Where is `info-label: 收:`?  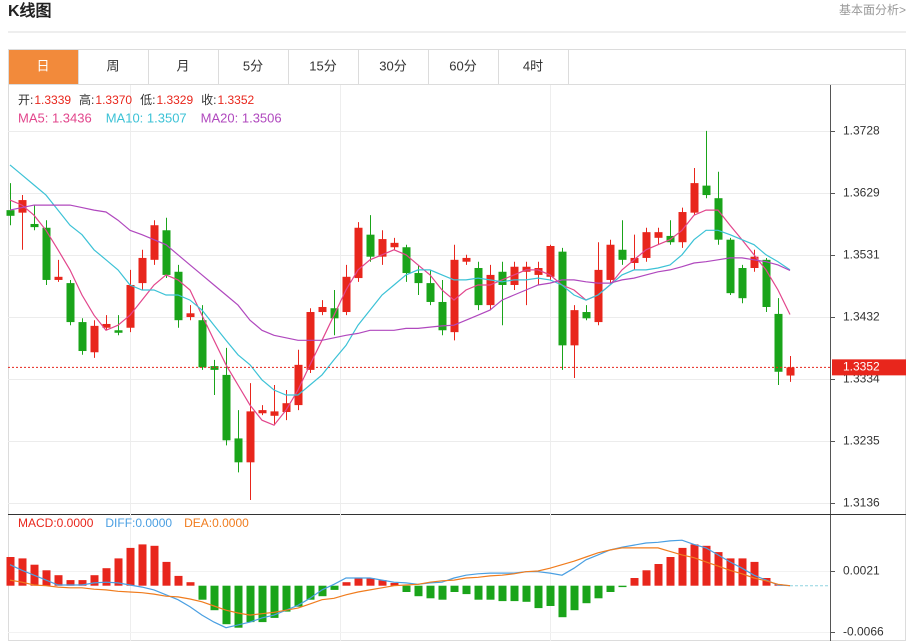
info-label: 收: is located at coordinates (208, 100).